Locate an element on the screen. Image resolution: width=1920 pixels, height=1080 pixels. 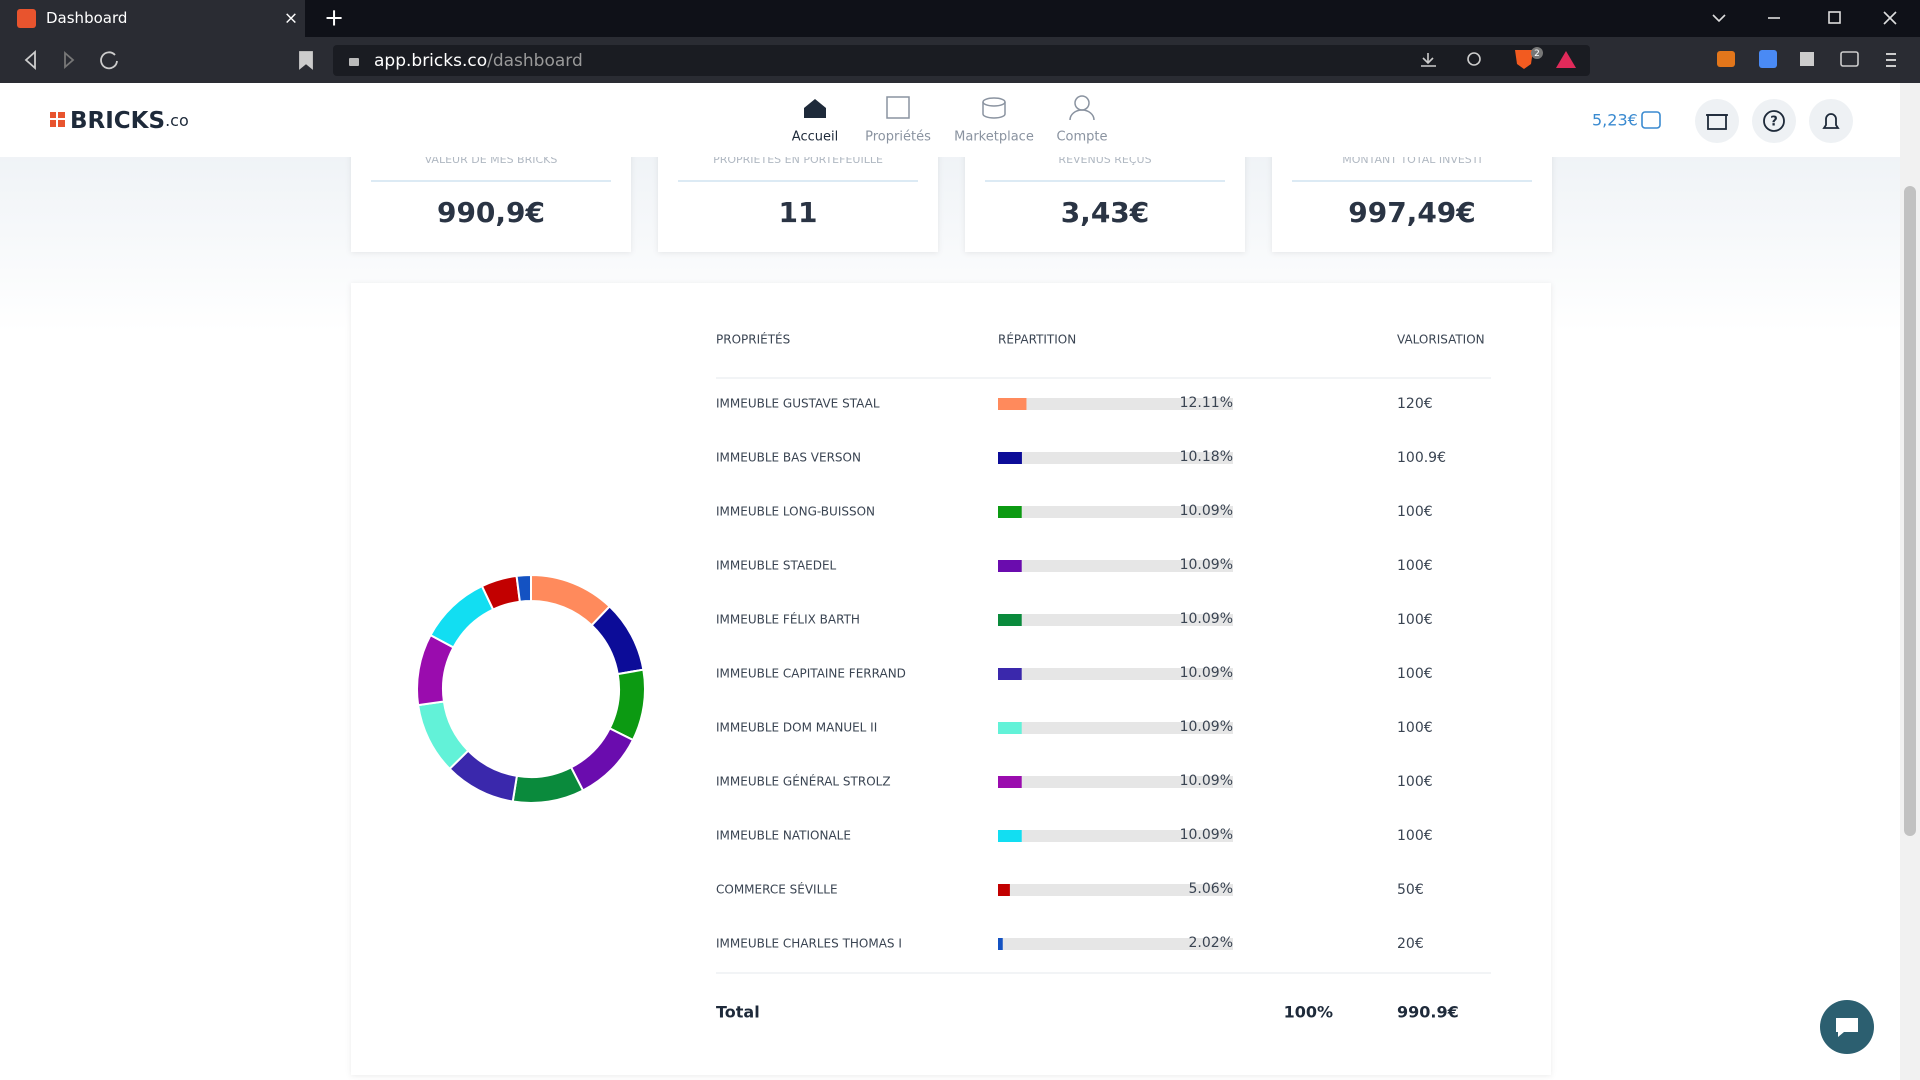
reload is located at coordinates (109, 60).